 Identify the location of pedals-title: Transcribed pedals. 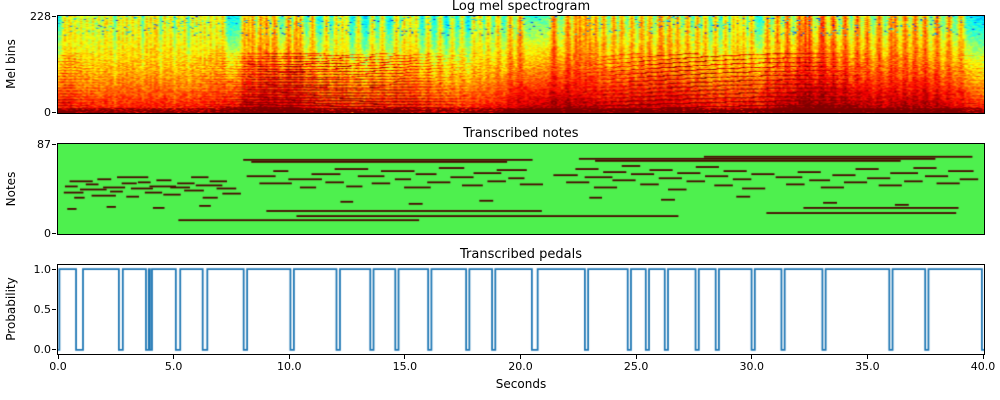
(521, 254).